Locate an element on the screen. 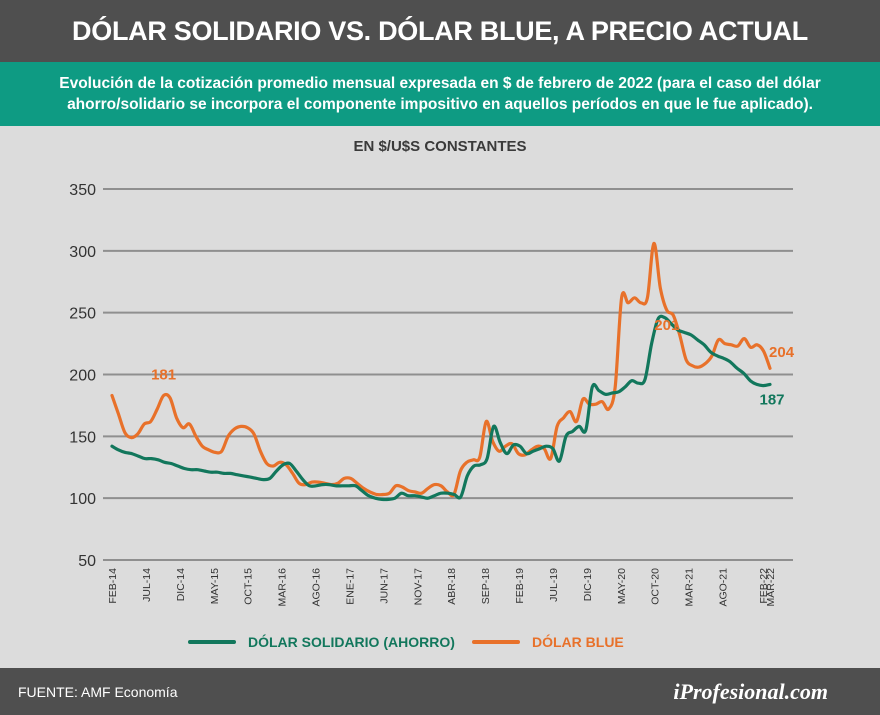 The image size is (880, 715). x-tick-label: DIC-19 is located at coordinates (588, 584).